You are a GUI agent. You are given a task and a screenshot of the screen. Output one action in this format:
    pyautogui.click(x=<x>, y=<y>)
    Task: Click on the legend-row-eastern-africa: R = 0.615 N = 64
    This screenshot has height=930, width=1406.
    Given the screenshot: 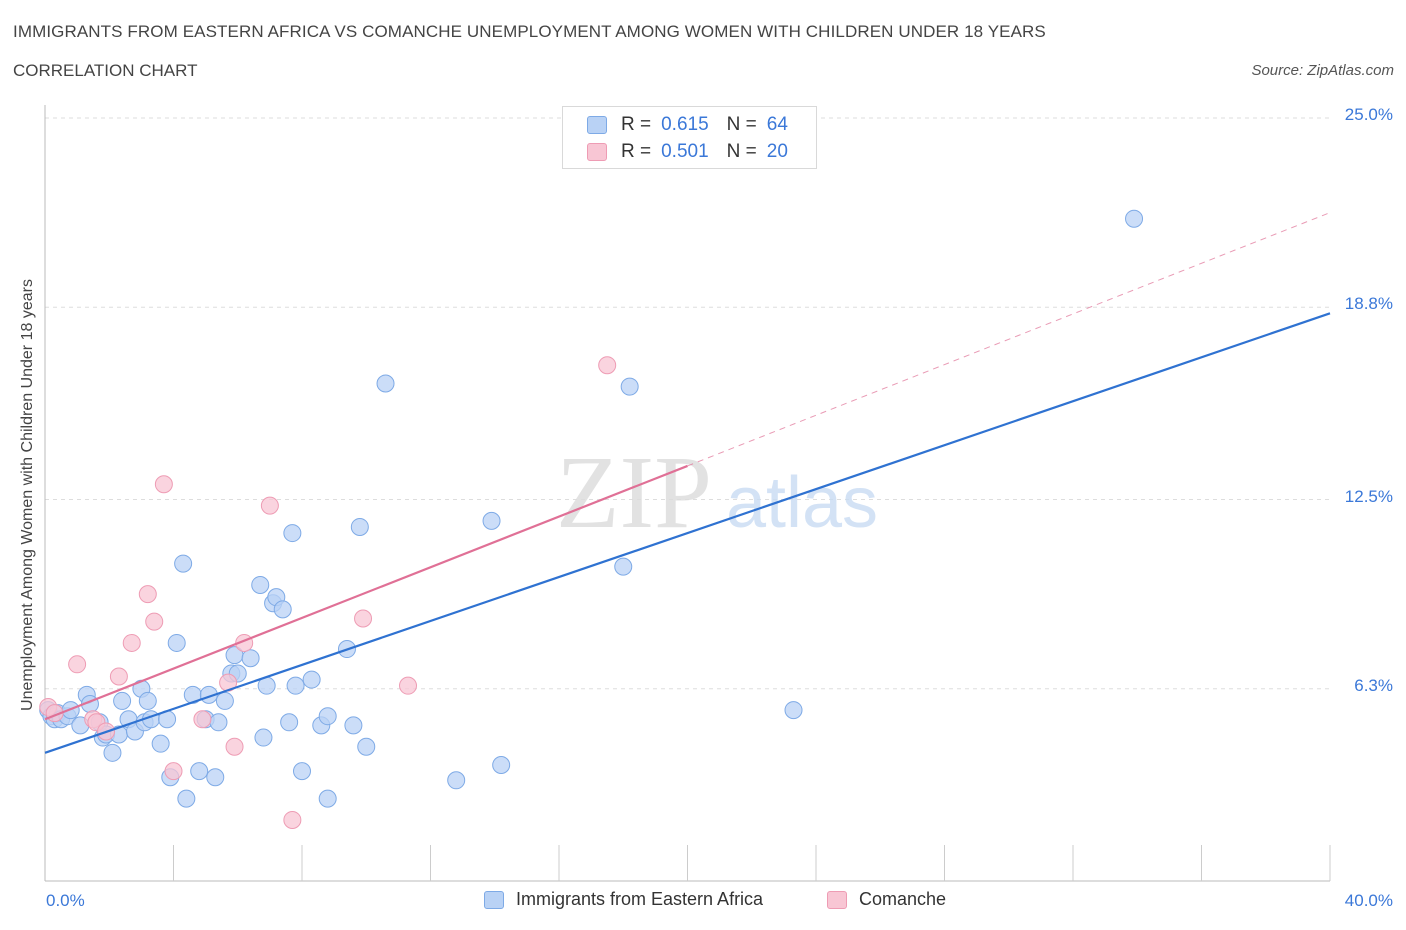 What is the action you would take?
    pyautogui.click(x=687, y=125)
    